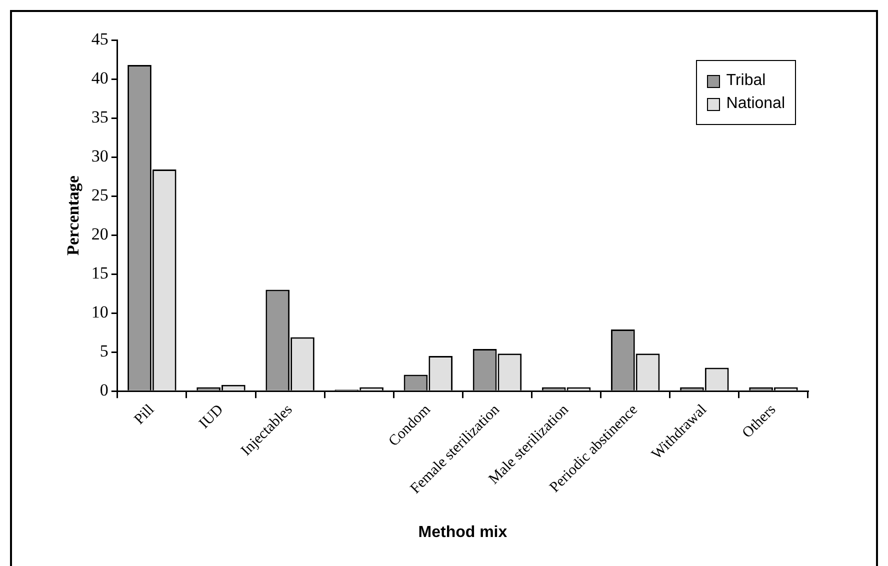 This screenshot has width=888, height=566. What do you see at coordinates (99, 117) in the screenshot?
I see `y-tick-label: 35` at bounding box center [99, 117].